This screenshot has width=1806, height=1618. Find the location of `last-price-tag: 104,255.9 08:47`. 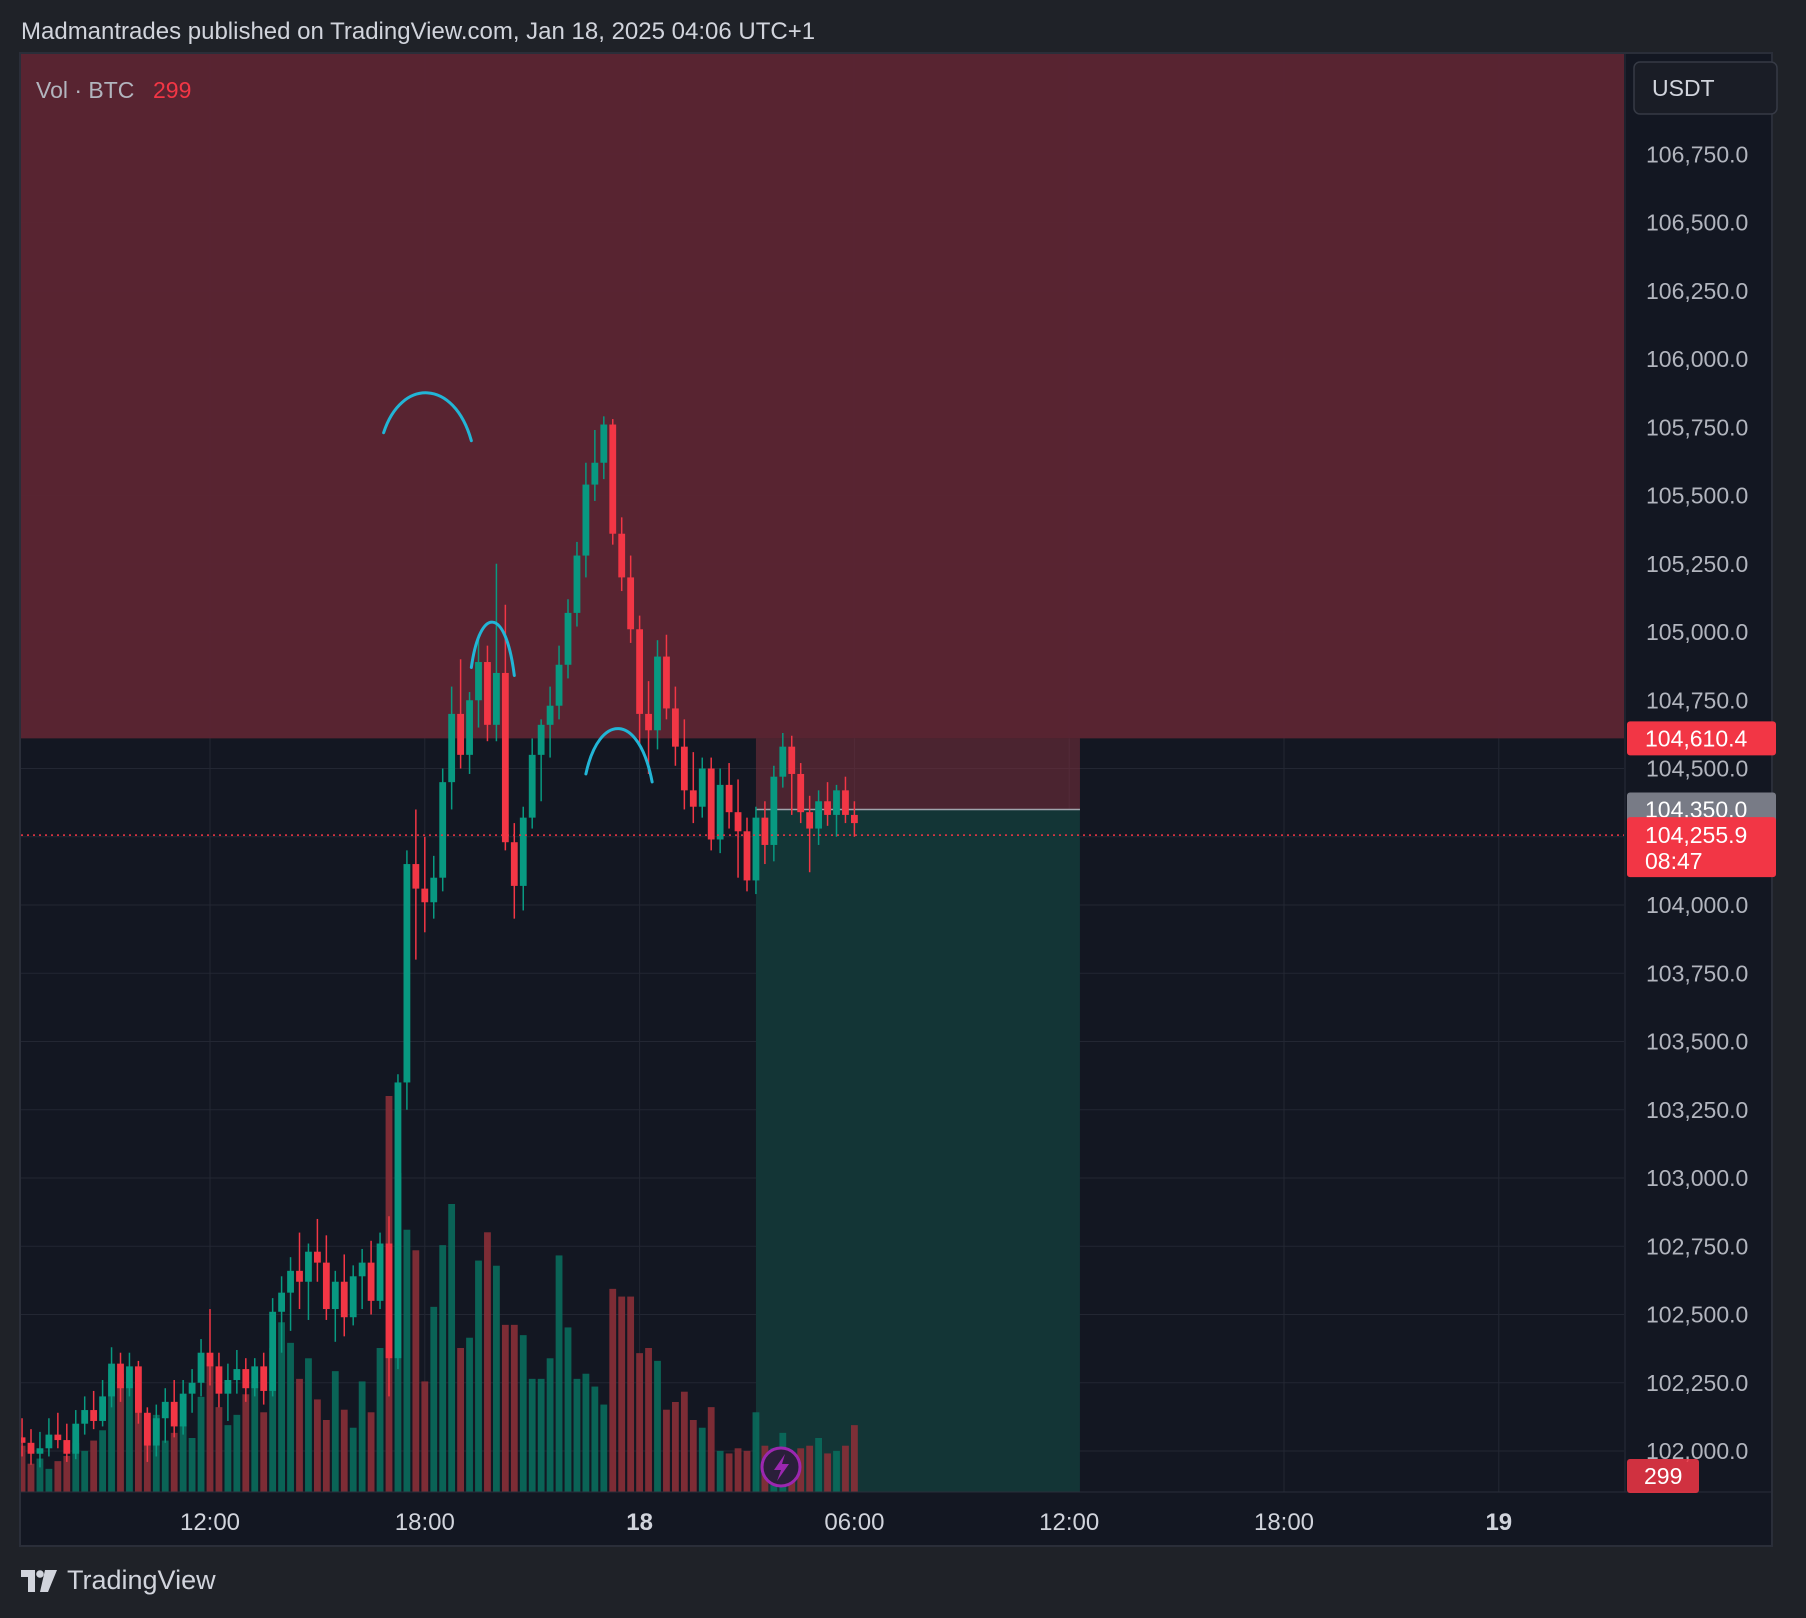

last-price-tag: 104,255.9 08:47 is located at coordinates (1701, 847).